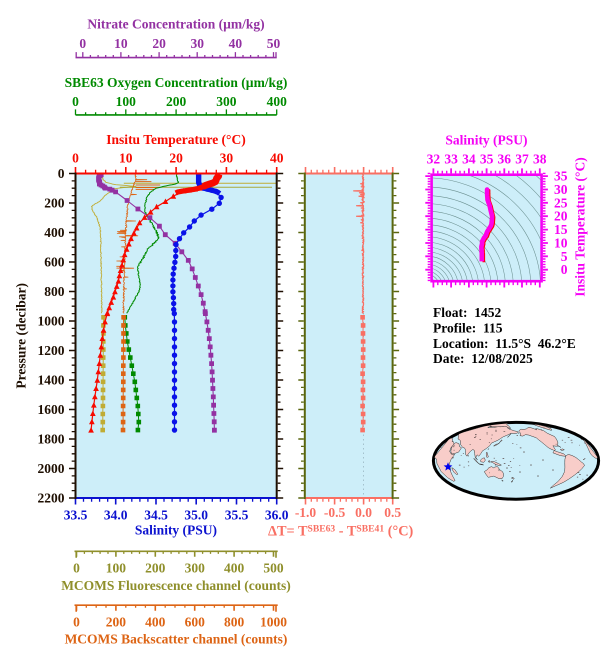  I want to click on svg-text:MCOMS Backscatter channel (cou: MCOMS Backscatter channel (counts), so click(176, 639).